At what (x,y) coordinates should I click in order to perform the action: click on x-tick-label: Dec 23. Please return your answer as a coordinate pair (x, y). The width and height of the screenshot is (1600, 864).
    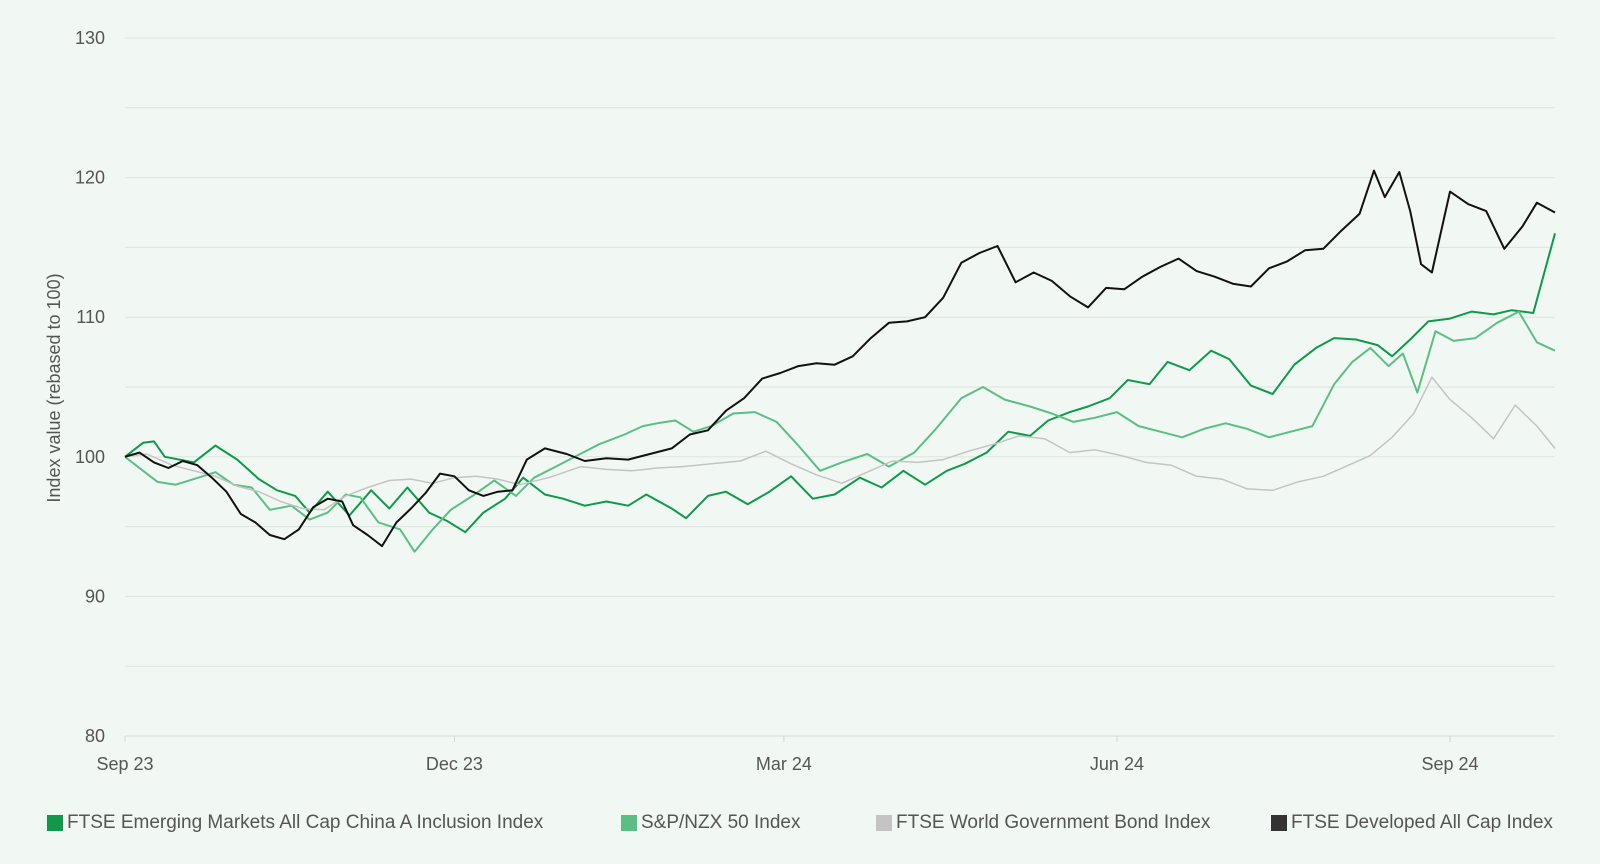
    Looking at the image, I should click on (454, 764).